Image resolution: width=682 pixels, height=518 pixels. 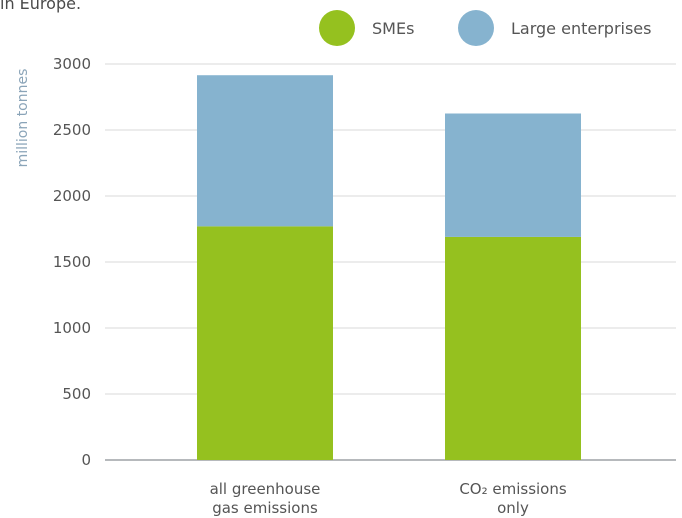 What do you see at coordinates (513, 489) in the screenshot?
I see `category-label: CO₂ emissions` at bounding box center [513, 489].